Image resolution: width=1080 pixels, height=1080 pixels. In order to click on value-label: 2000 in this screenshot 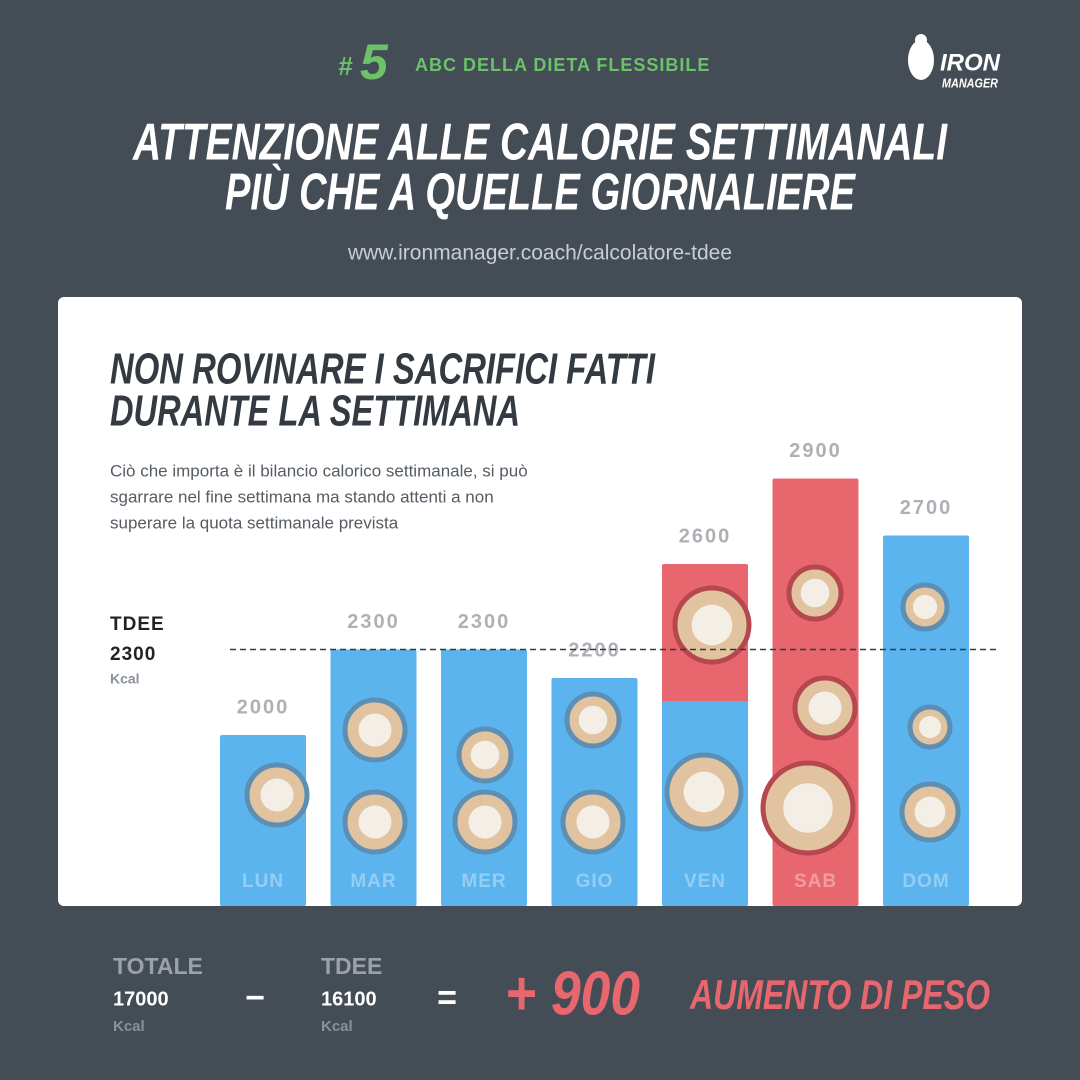, I will do `click(263, 707)`.